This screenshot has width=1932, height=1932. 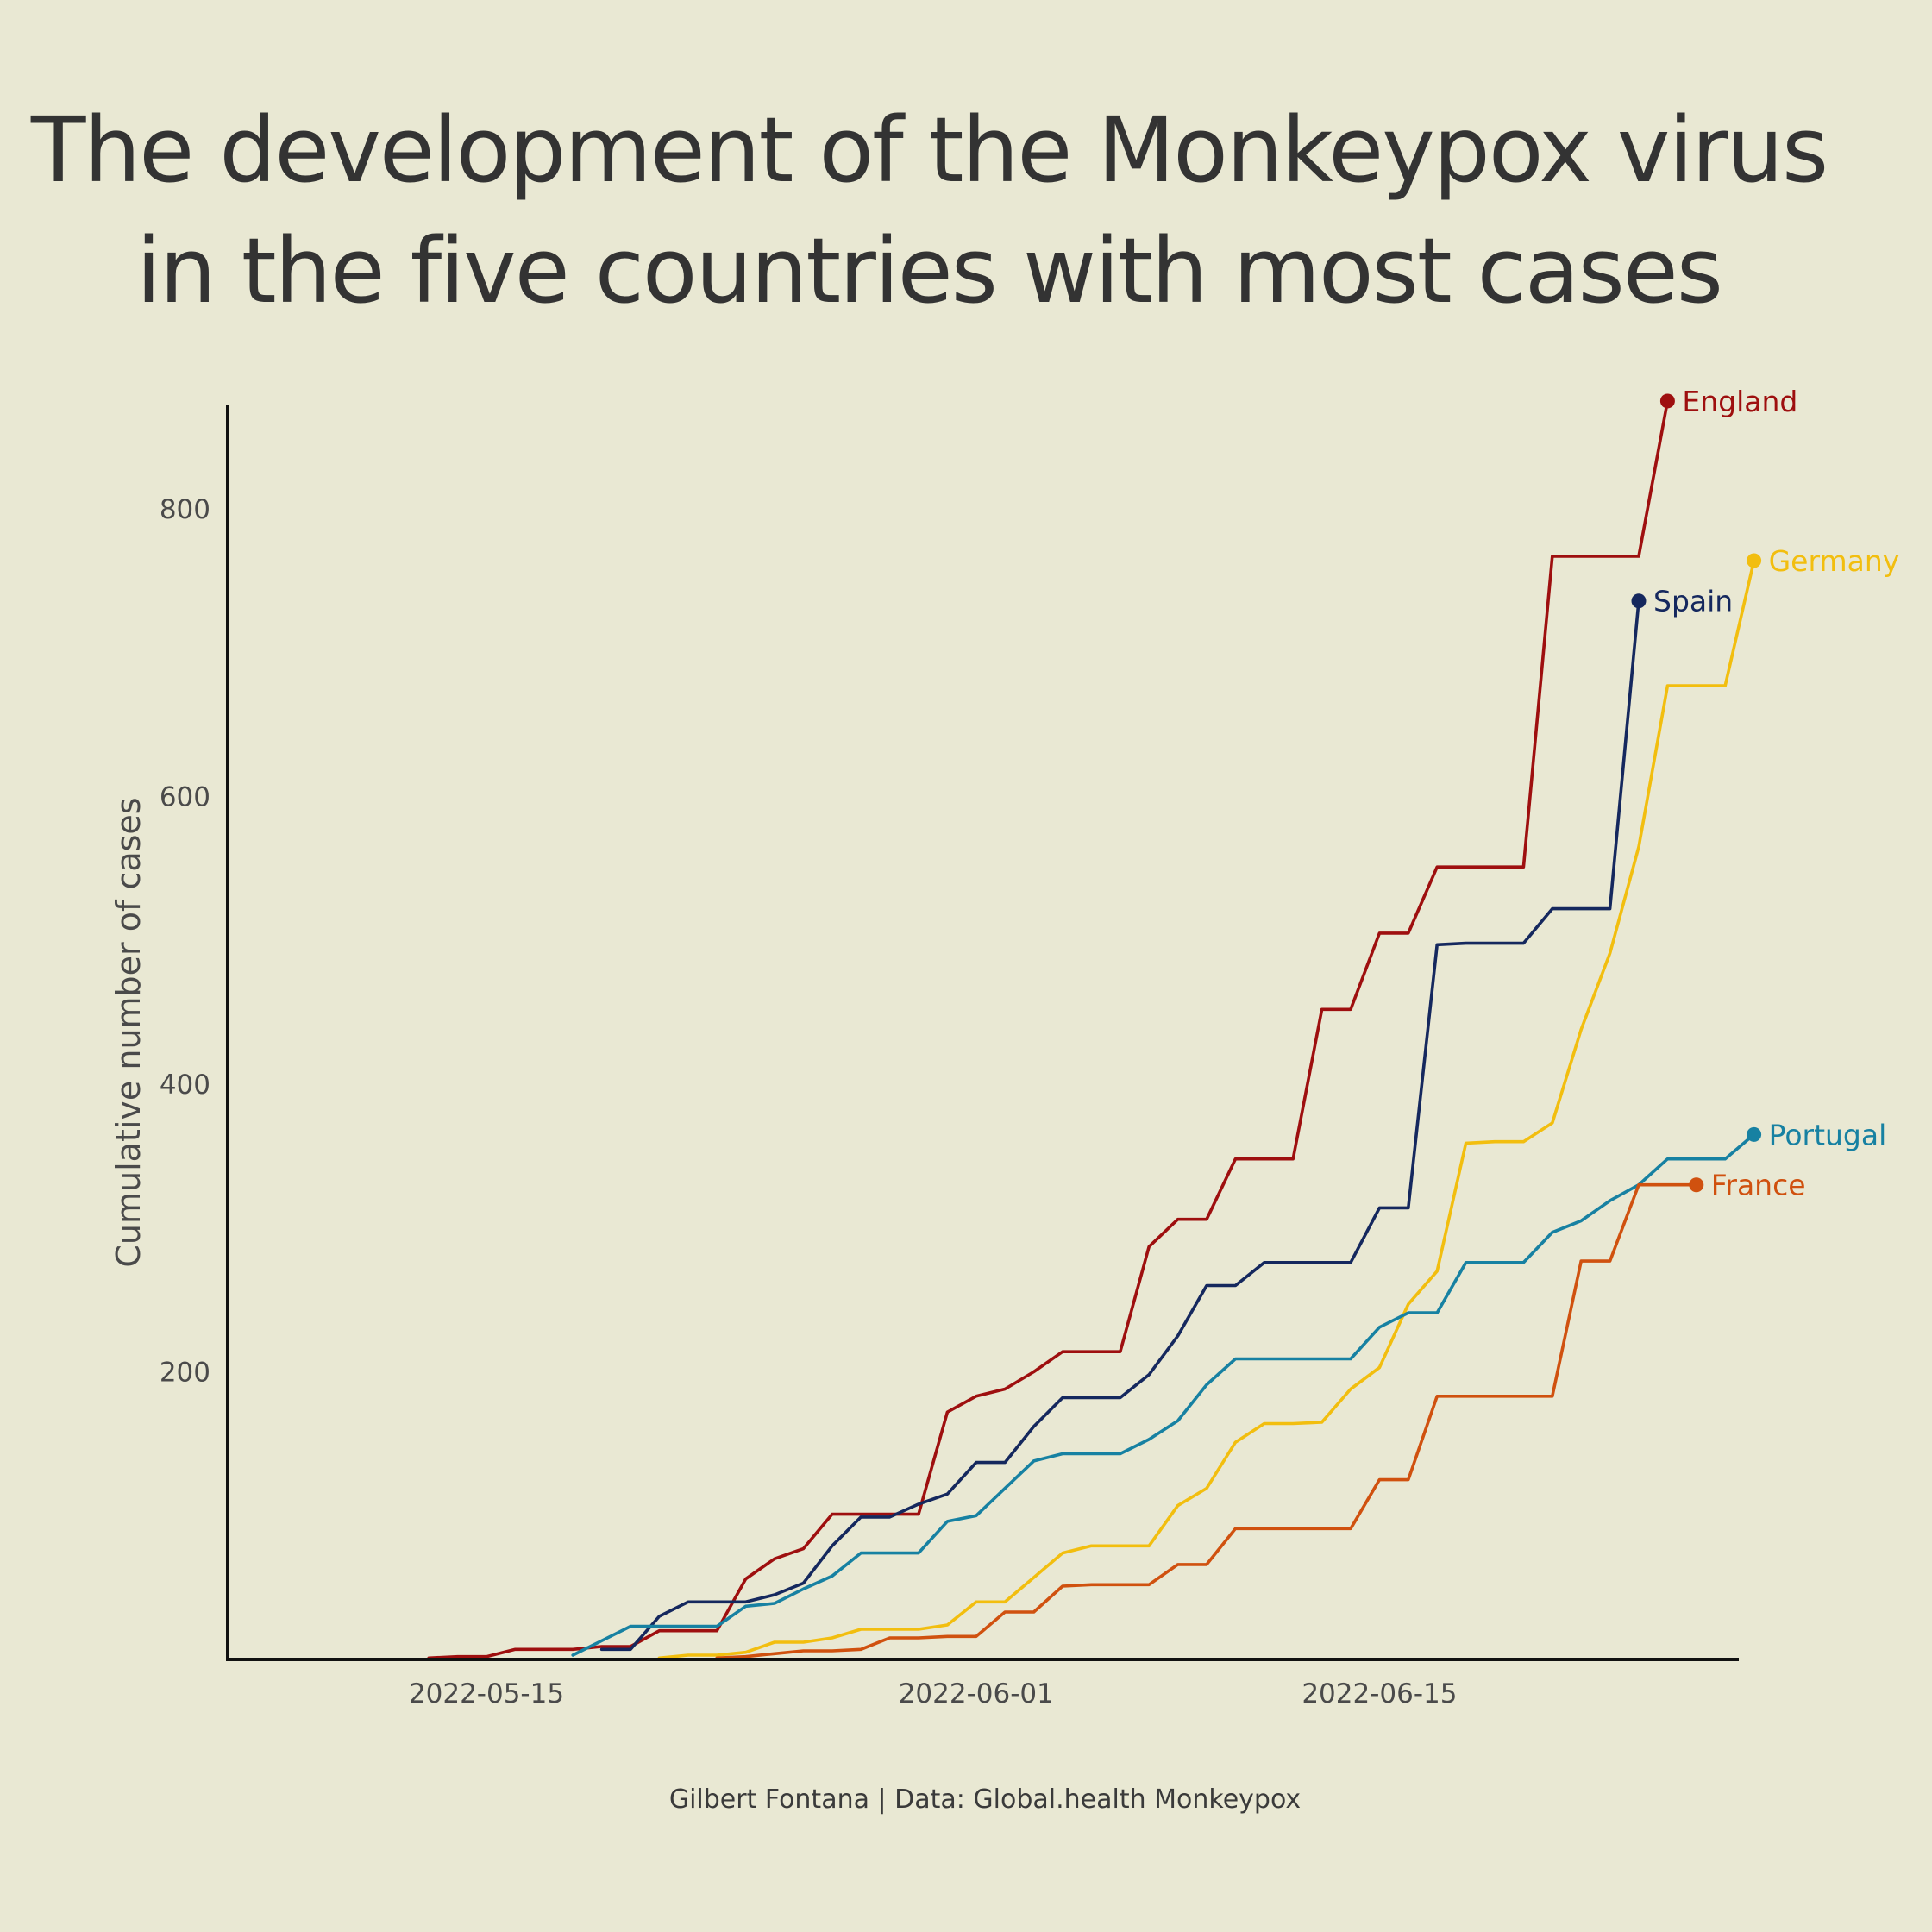 I want to click on chart-title-line-2: in the five countries with most cases, so click(x=929, y=271).